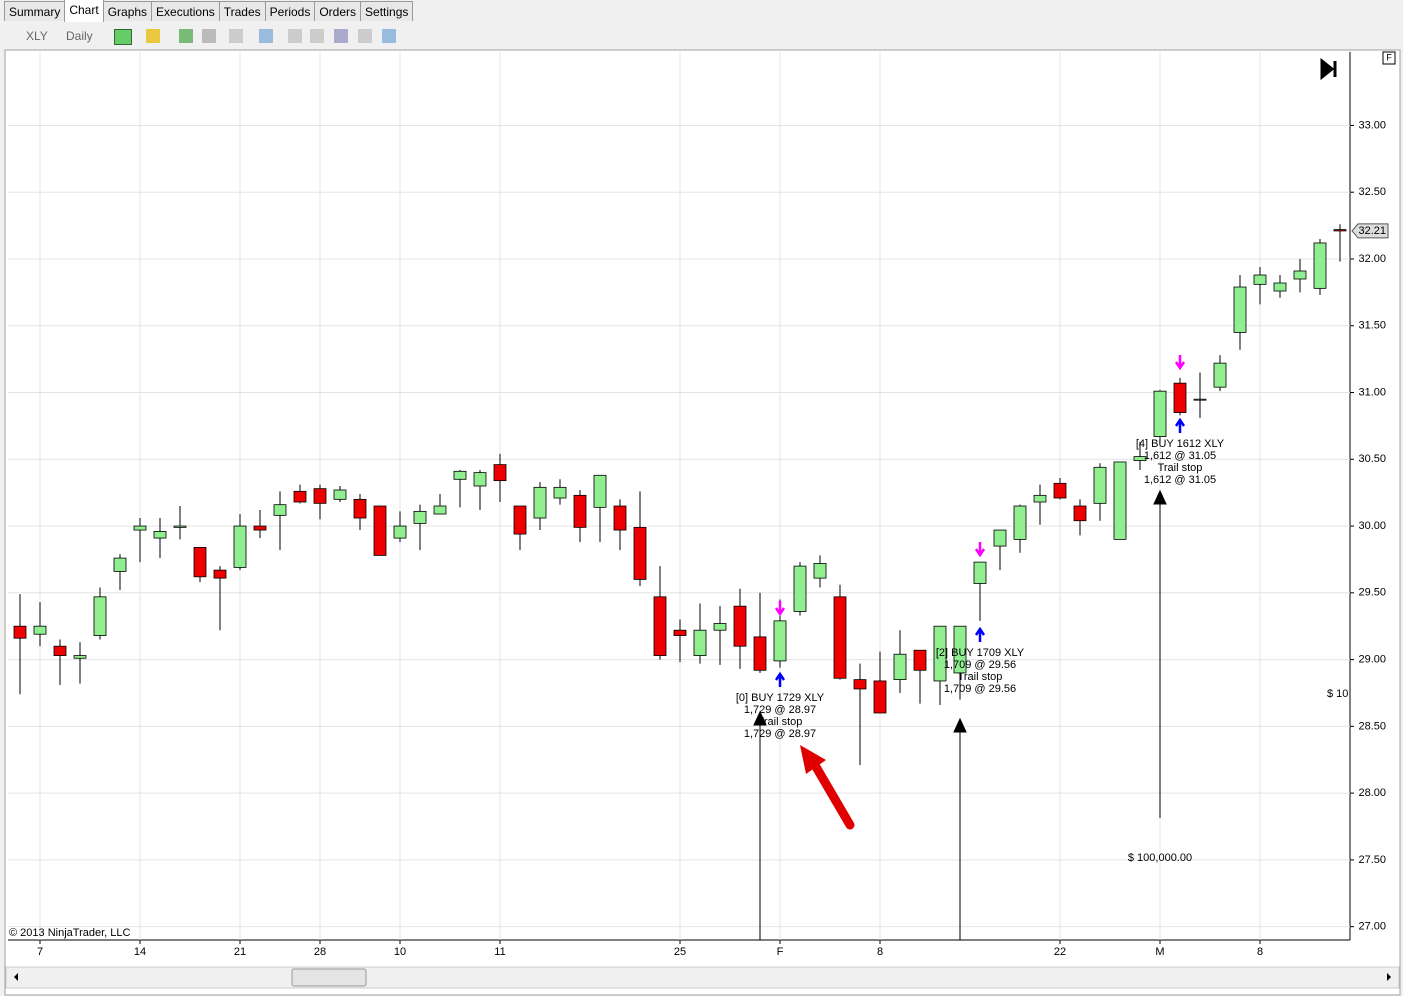 This screenshot has height=996, width=1403. I want to click on period-selector: Daily, so click(79, 36).